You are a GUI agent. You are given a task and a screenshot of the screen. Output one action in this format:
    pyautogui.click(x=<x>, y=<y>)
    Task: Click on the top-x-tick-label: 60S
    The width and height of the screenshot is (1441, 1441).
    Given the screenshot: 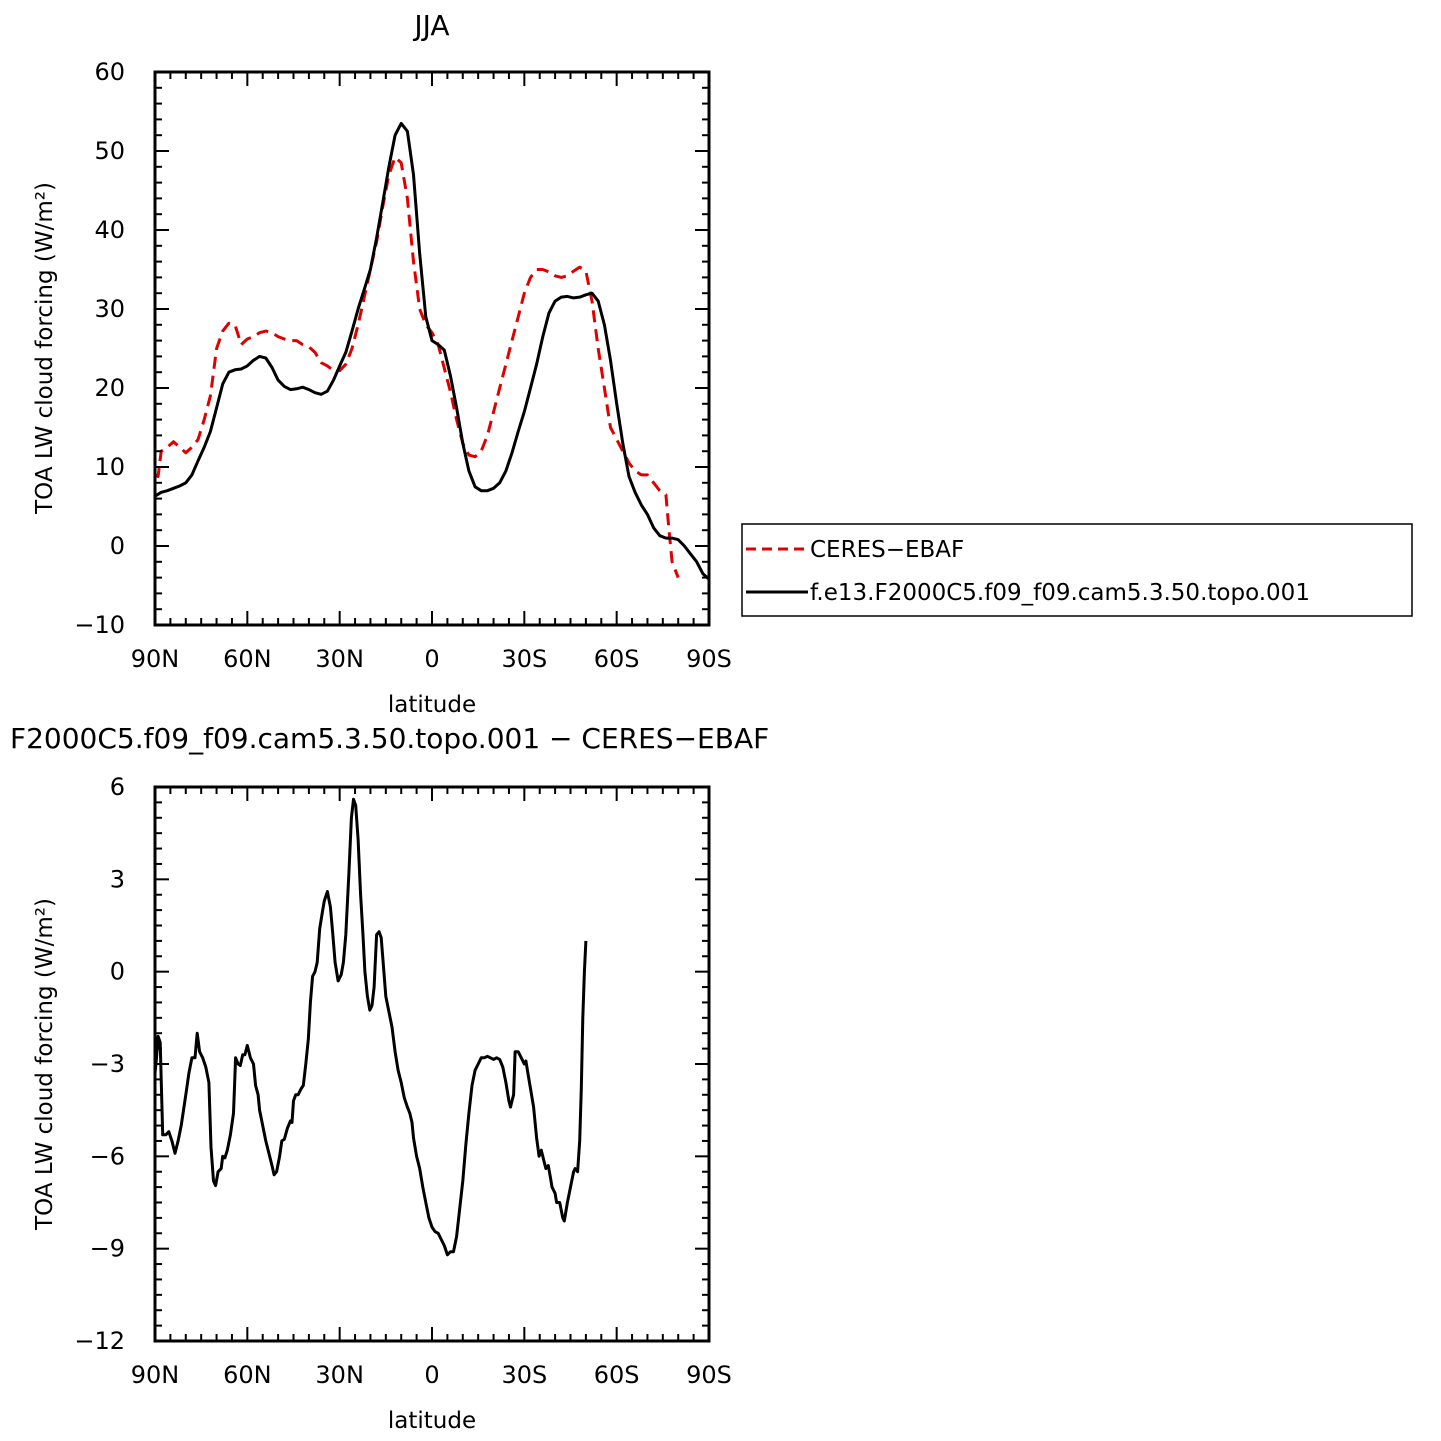 What is the action you would take?
    pyautogui.click(x=617, y=659)
    